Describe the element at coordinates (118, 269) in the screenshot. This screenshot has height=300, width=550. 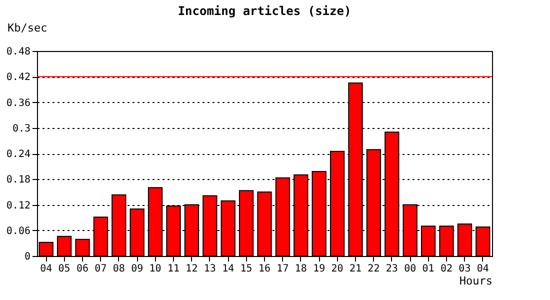
I see `x-tick-label: 08` at that location.